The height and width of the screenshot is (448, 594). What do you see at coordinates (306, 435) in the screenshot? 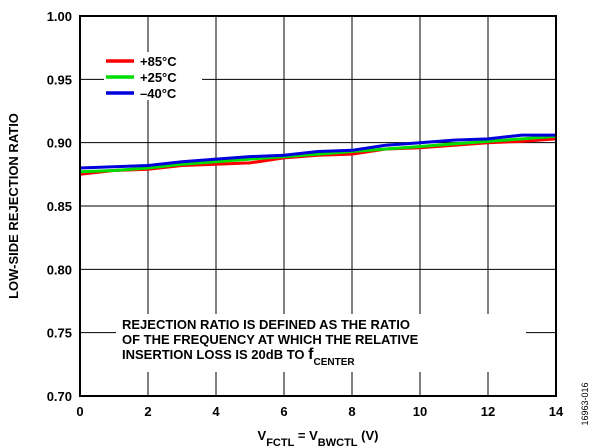
I see `label-part: = V` at bounding box center [306, 435].